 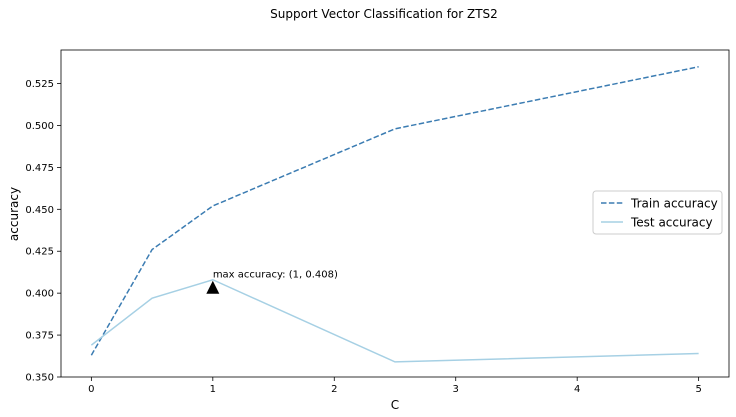 I want to click on legend-box, so click(x=657, y=212).